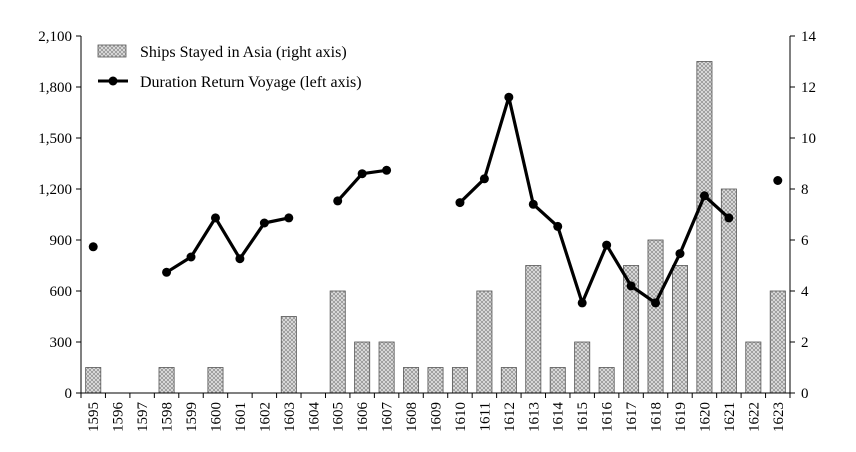 This screenshot has height=452, width=856. What do you see at coordinates (805, 343) in the screenshot?
I see `right-tick-label: 2` at bounding box center [805, 343].